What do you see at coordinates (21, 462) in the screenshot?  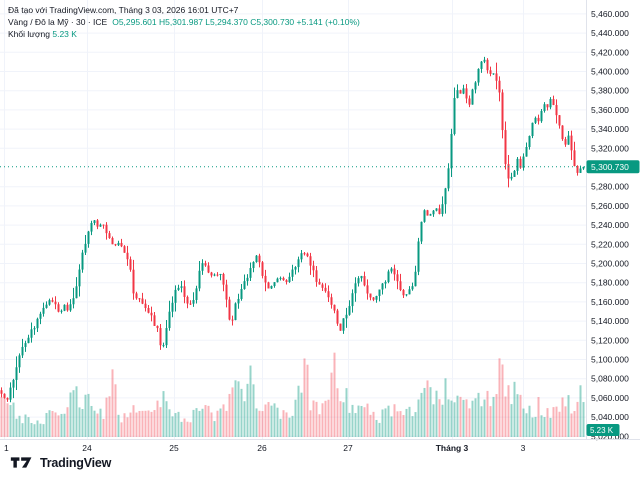 I see `tradingview-logo-icon` at bounding box center [21, 462].